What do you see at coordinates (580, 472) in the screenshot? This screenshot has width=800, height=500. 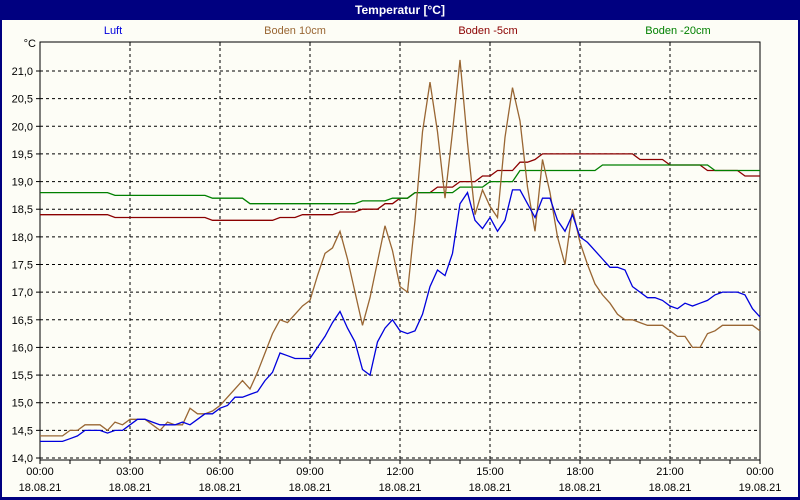 I see `x-axis-time-label: 18:00` at bounding box center [580, 472].